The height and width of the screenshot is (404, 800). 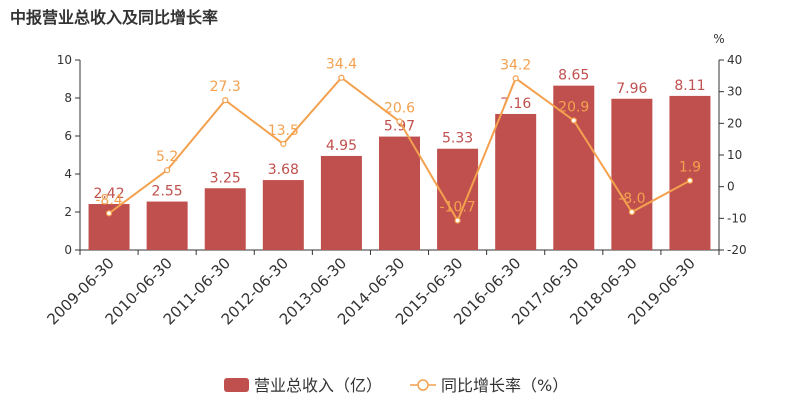 What do you see at coordinates (341, 146) in the screenshot?
I see `revenue-bar-label: 4.95` at bounding box center [341, 146].